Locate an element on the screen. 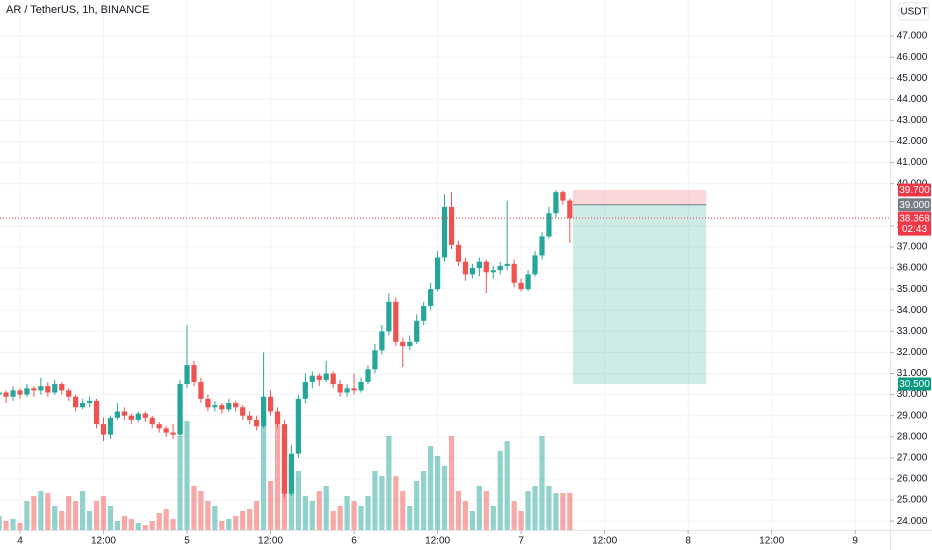 The image size is (932, 550). y-tick-label: 45.000 is located at coordinates (912, 78).